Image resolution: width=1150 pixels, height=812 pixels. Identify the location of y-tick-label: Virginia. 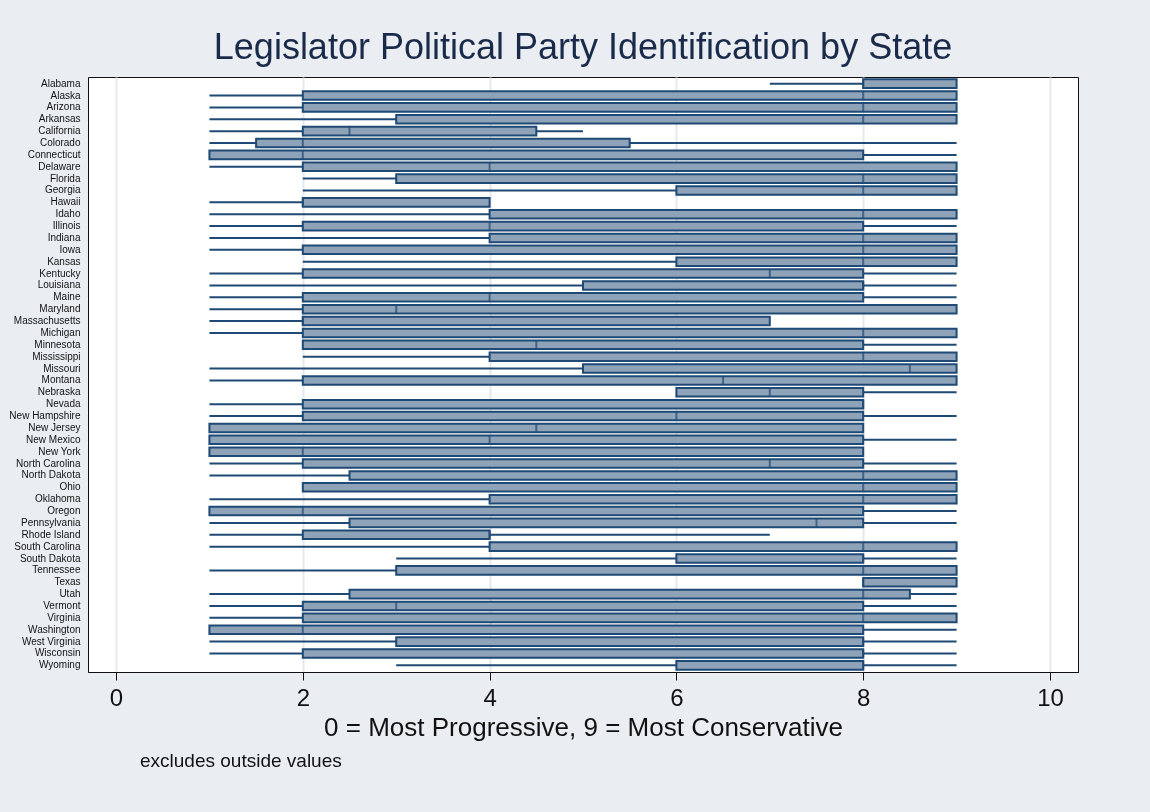
(64, 617).